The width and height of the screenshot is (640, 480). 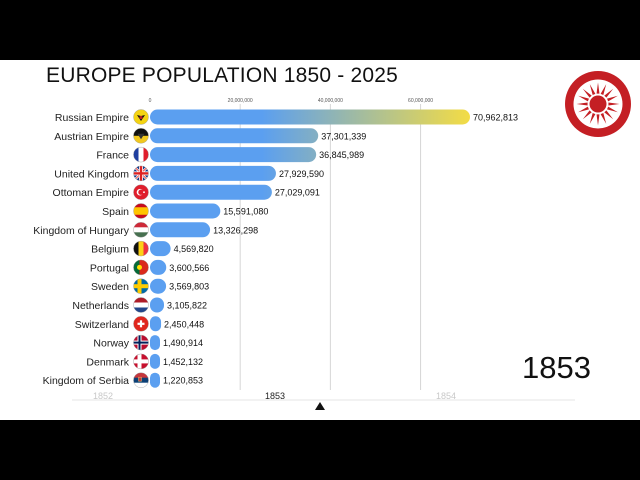 I want to click on bar-category-label: Spain, so click(x=115, y=212).